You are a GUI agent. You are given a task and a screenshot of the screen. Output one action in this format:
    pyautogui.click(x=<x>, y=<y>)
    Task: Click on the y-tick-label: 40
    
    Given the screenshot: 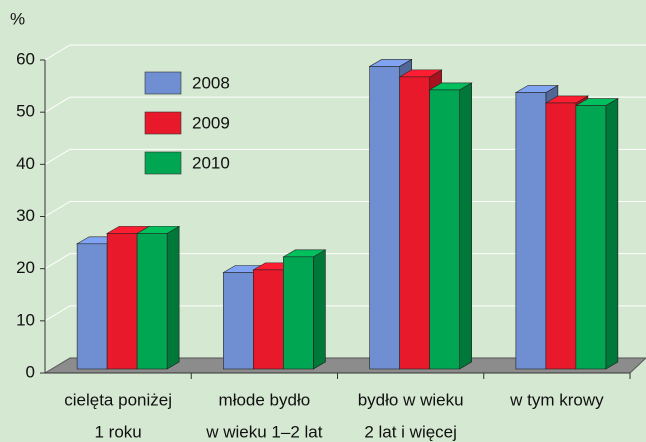 What is the action you would take?
    pyautogui.click(x=25, y=163)
    